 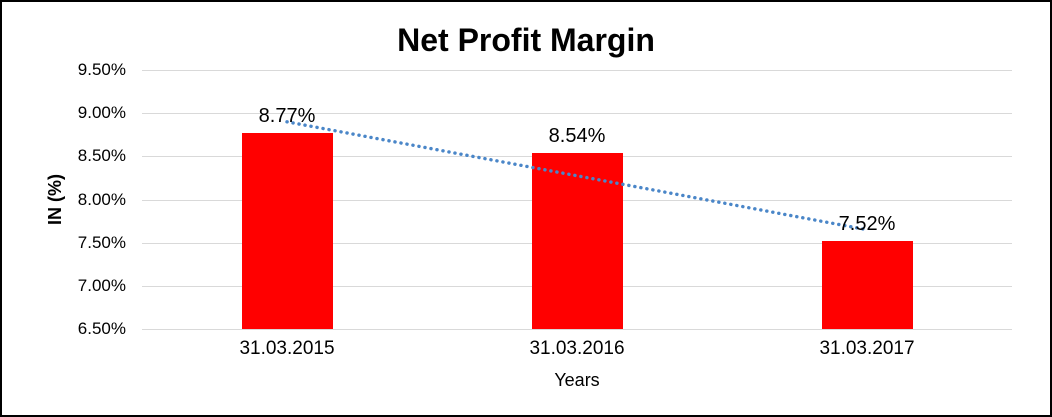 I want to click on y-tick-label: 7.00%, so click(x=101, y=285).